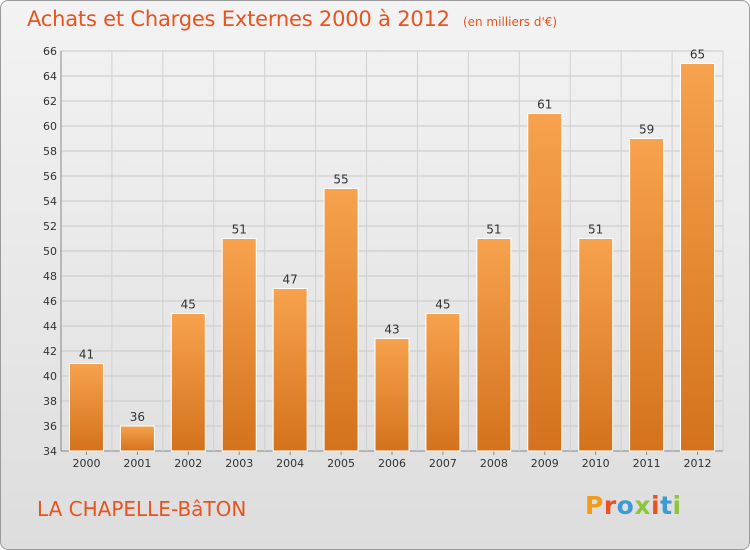 The width and height of the screenshot is (750, 550). What do you see at coordinates (137, 438) in the screenshot?
I see `bar-2001` at bounding box center [137, 438].